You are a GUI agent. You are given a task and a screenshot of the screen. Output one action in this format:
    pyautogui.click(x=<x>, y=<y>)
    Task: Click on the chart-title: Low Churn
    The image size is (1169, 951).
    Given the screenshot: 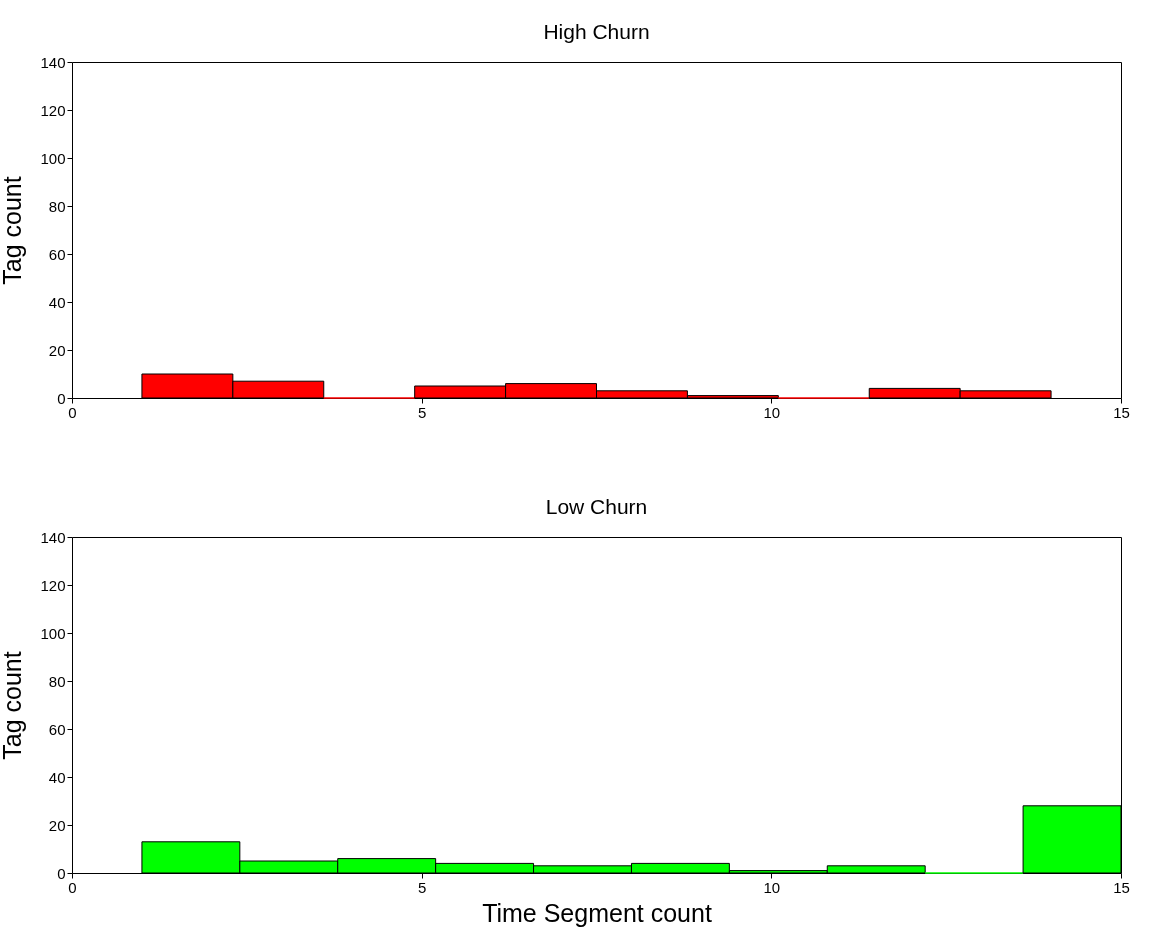 What is the action you would take?
    pyautogui.click(x=596, y=506)
    